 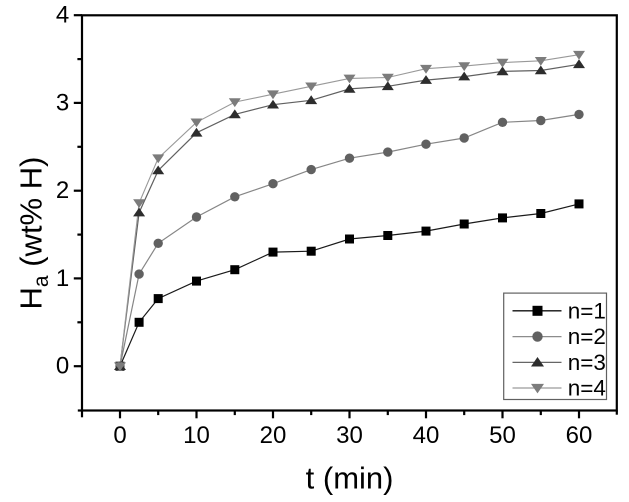 I want to click on svg-text: 30, so click(x=349, y=435).